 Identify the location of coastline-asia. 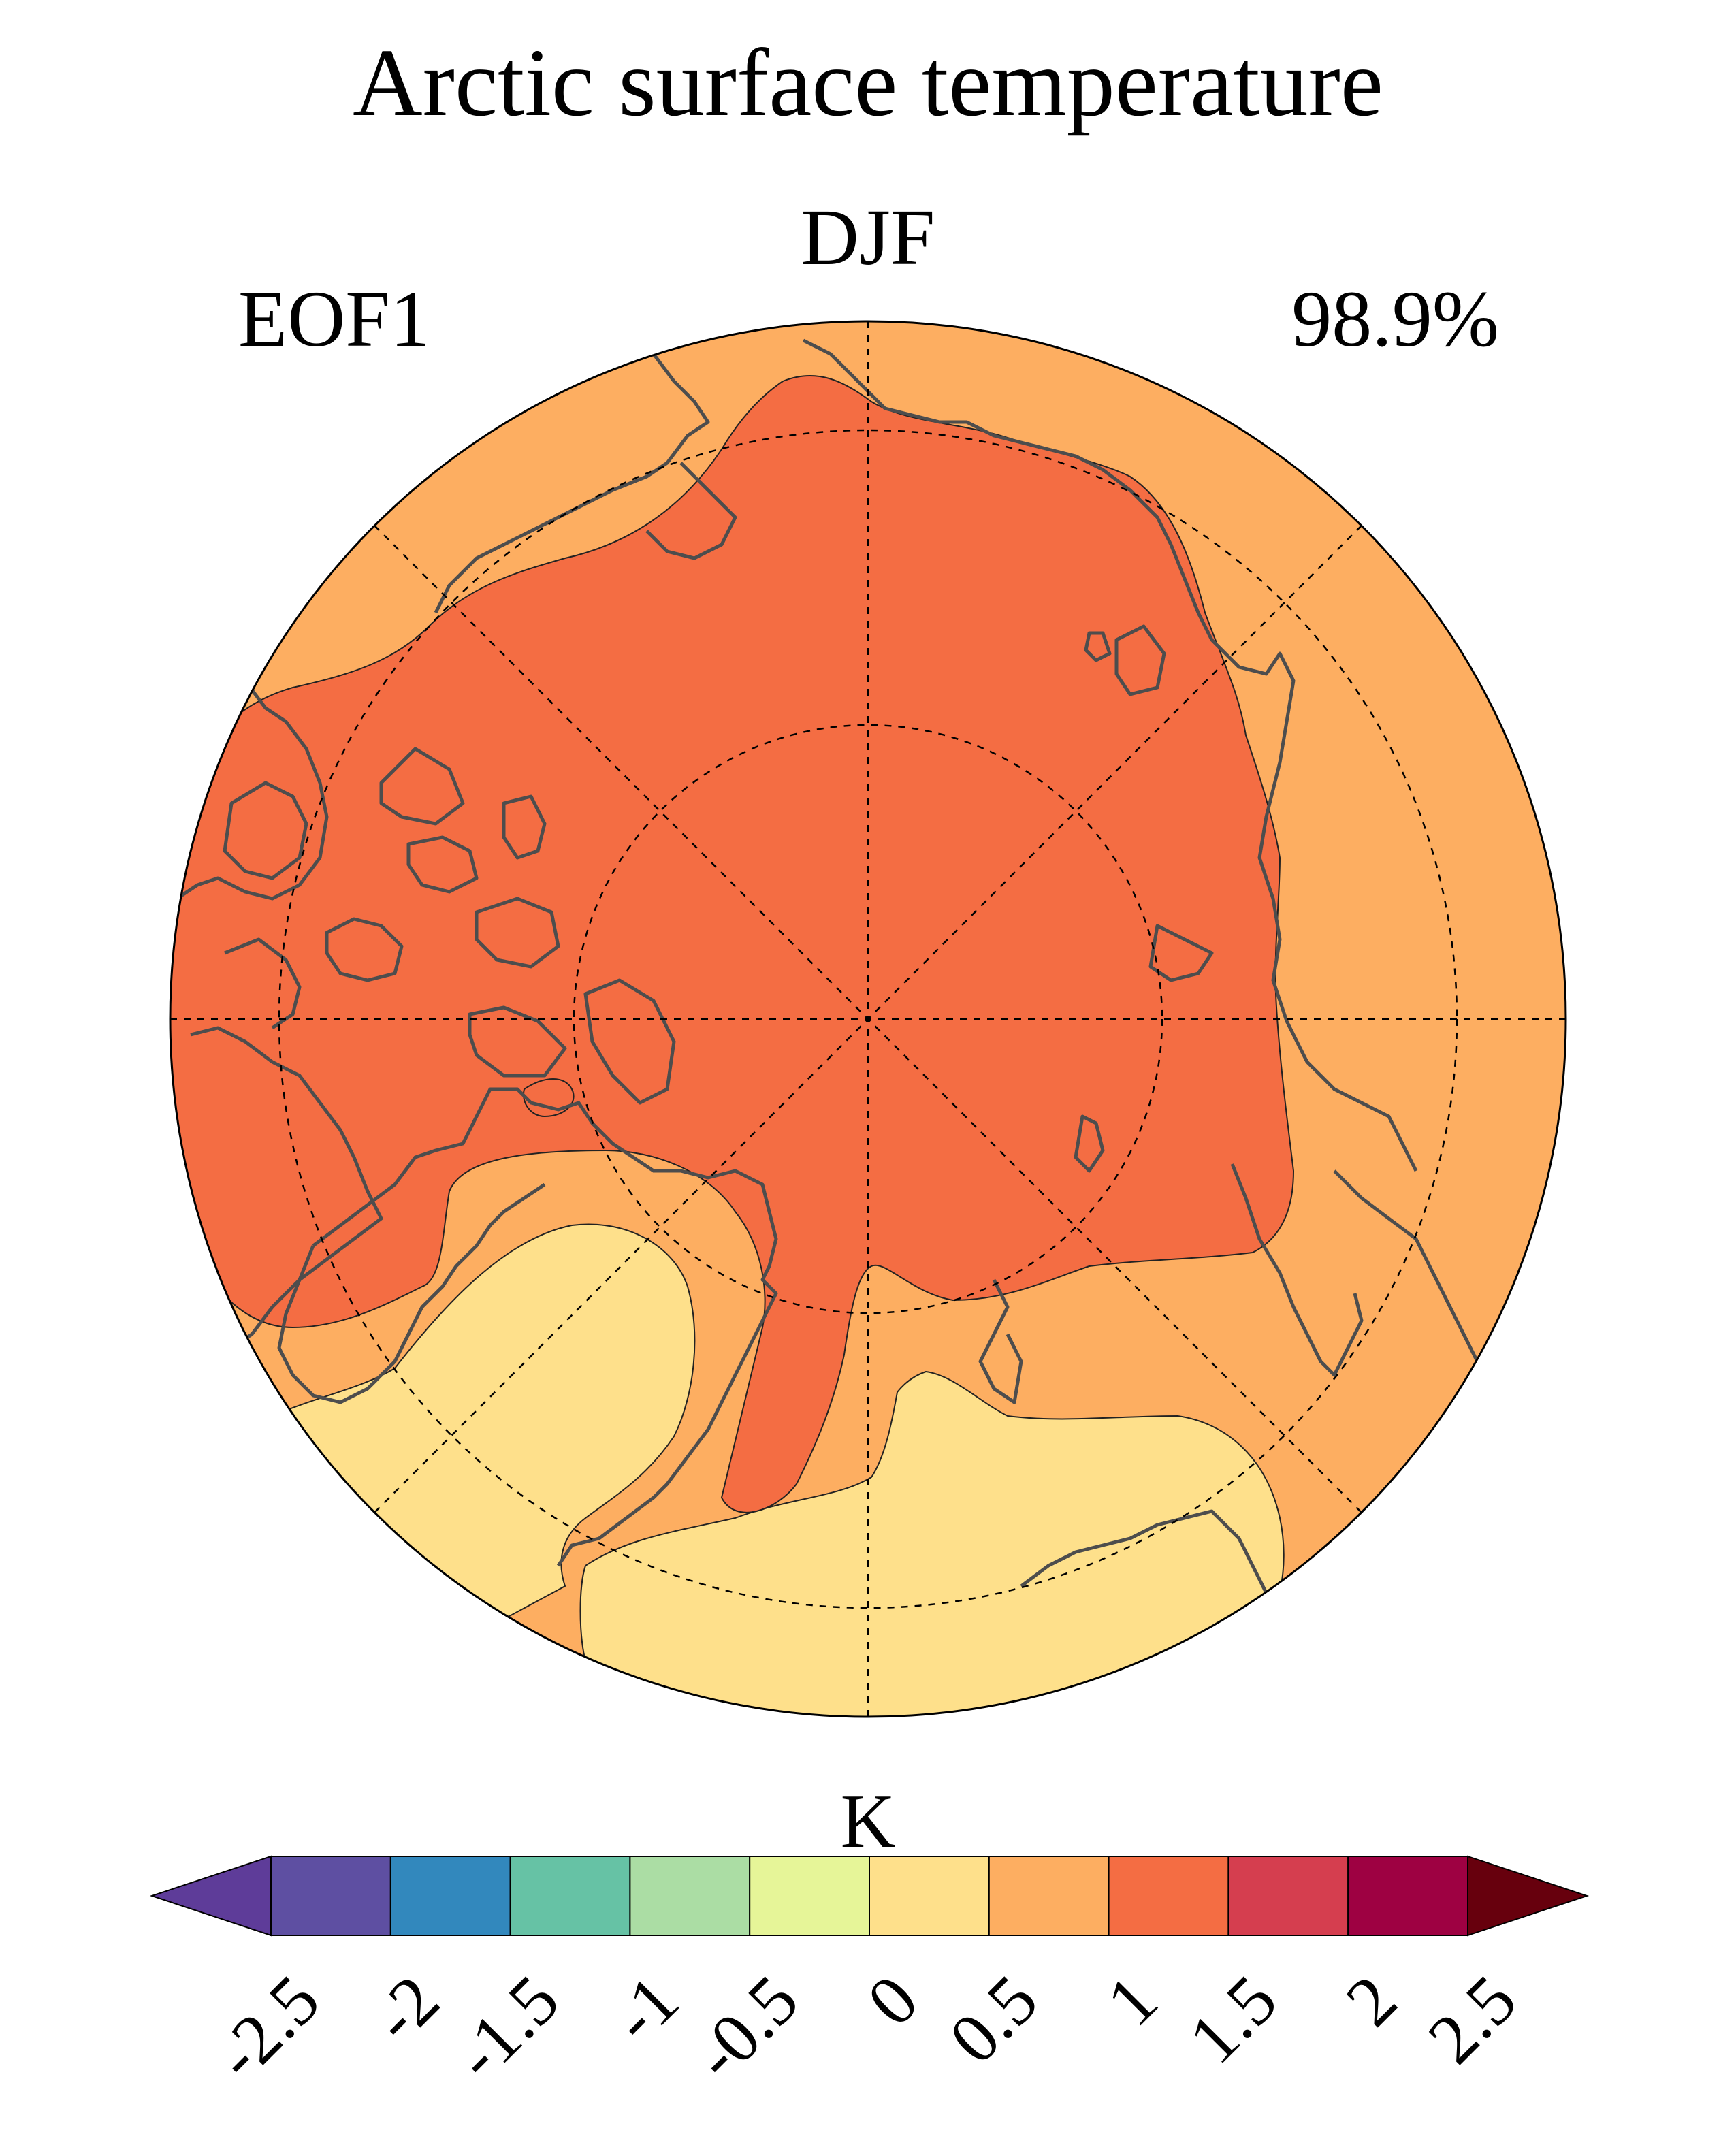
(691, 511).